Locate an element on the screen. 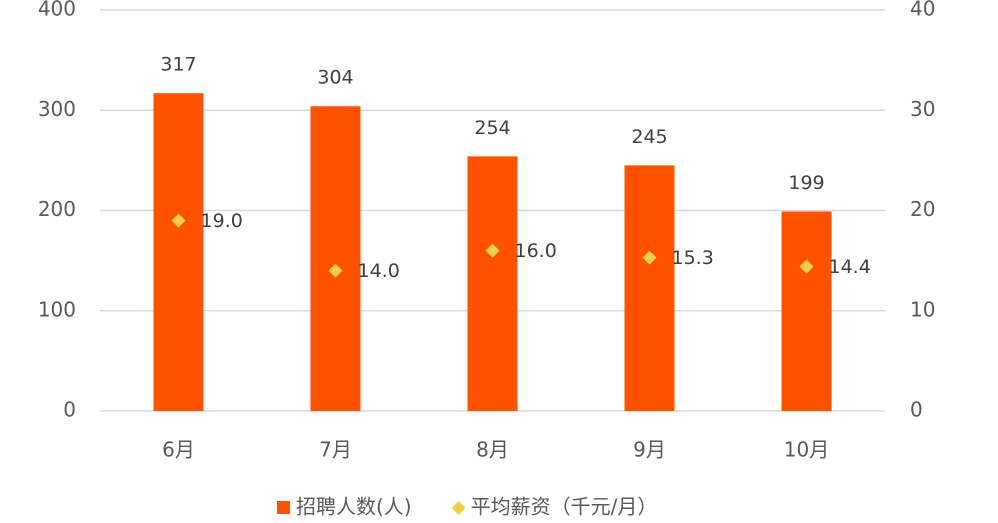  data-label: 254 is located at coordinates (492, 128).